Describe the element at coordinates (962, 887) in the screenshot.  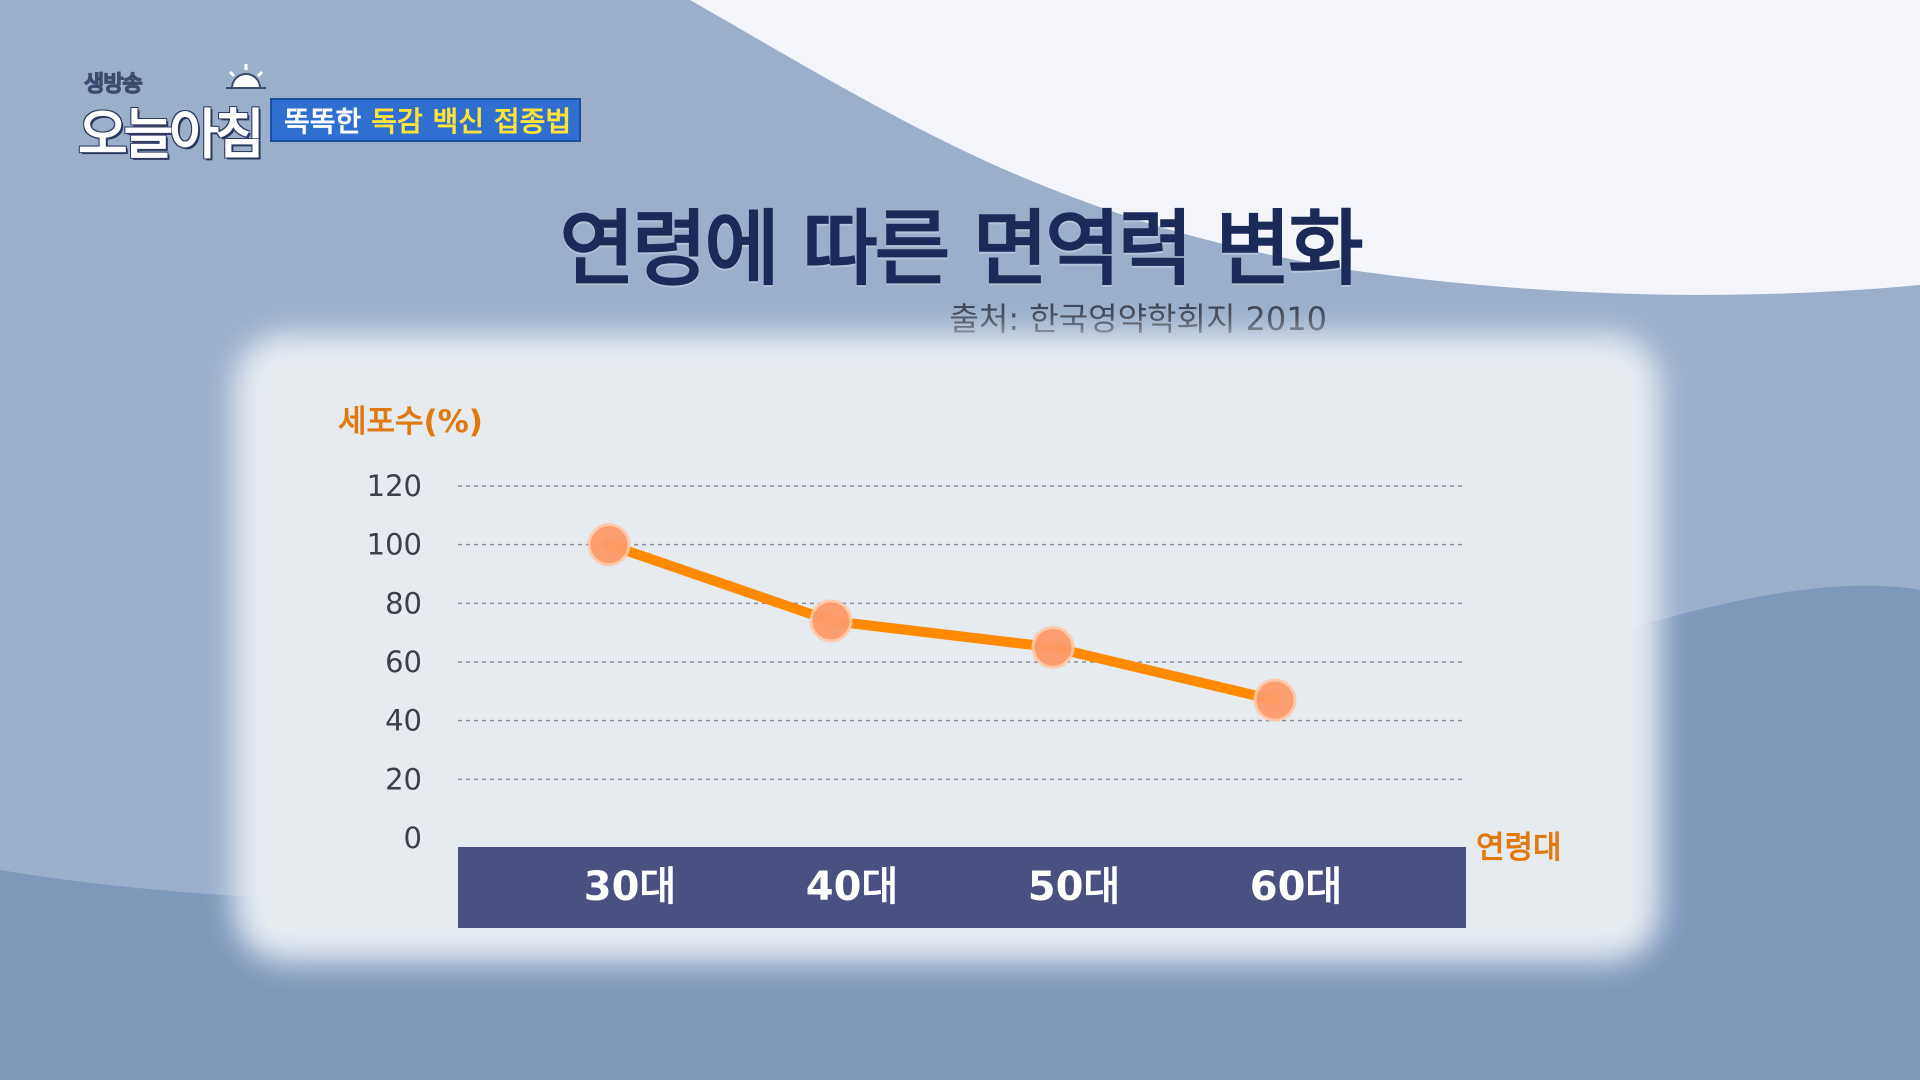
I see `x-axis-band` at that location.